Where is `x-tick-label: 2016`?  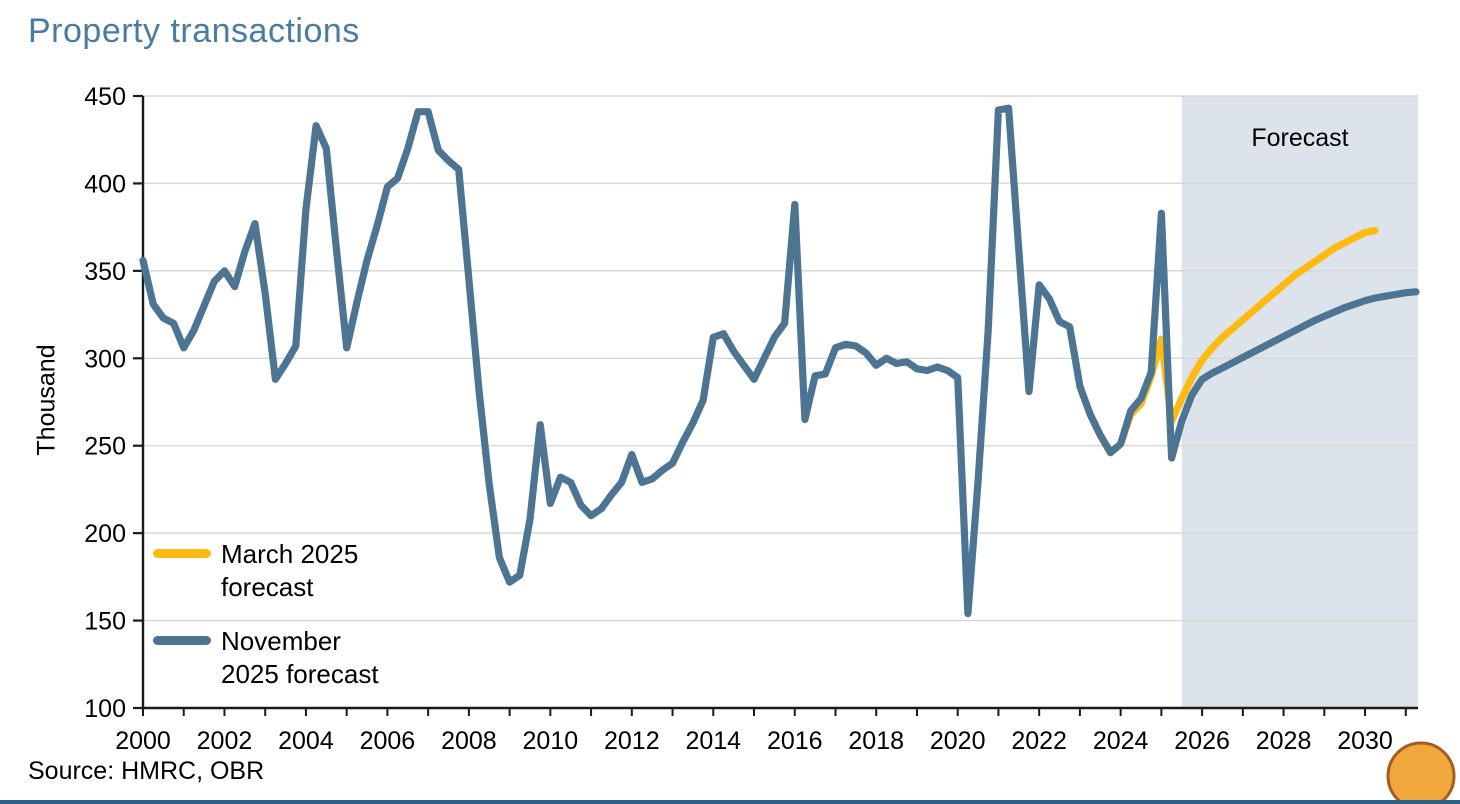
x-tick-label: 2016 is located at coordinates (795, 741).